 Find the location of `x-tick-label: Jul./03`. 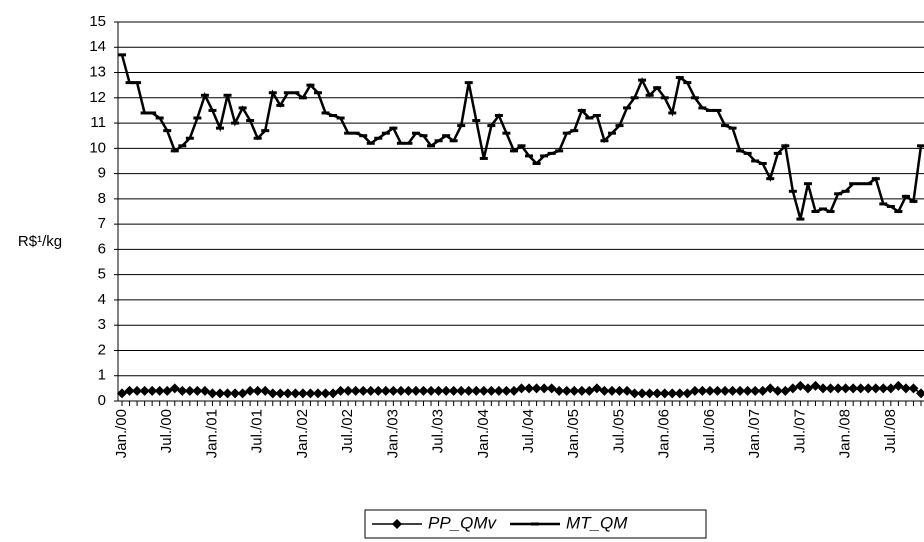

x-tick-label: Jul./03 is located at coordinates (438, 431).